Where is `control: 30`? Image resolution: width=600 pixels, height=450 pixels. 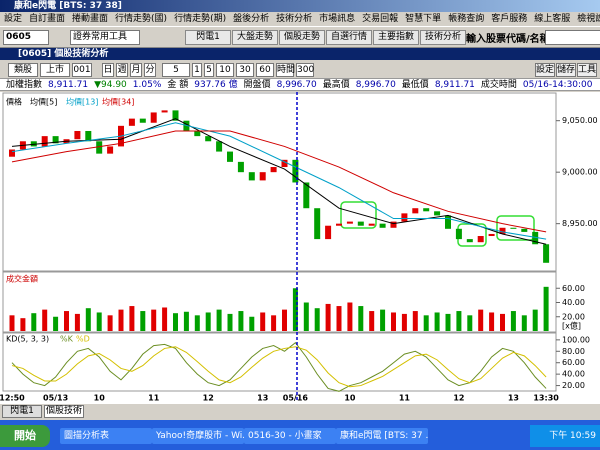 control: 30 is located at coordinates (245, 70).